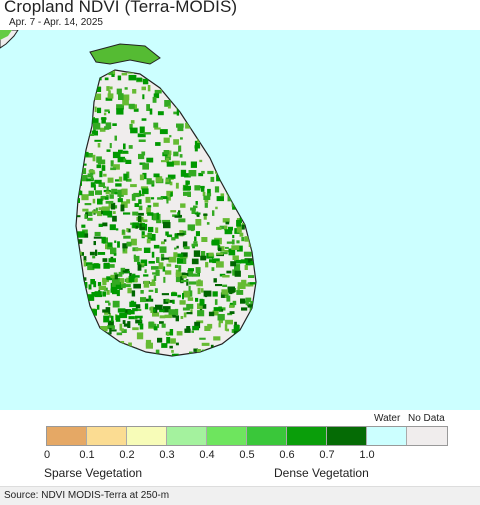 The width and height of the screenshot is (480, 505). I want to click on legend-tick: 0, so click(47, 455).